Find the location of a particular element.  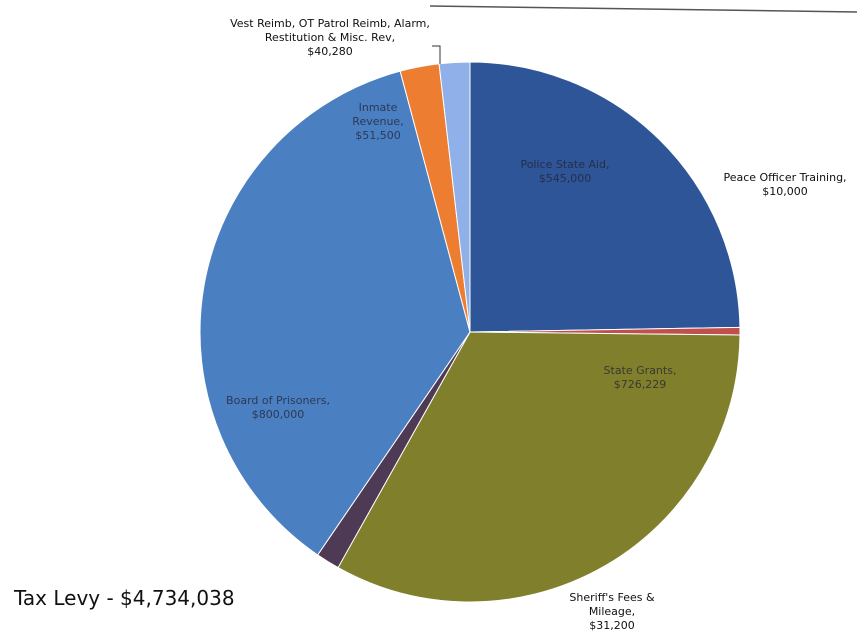

value-label: $40,280 is located at coordinates (330, 51).